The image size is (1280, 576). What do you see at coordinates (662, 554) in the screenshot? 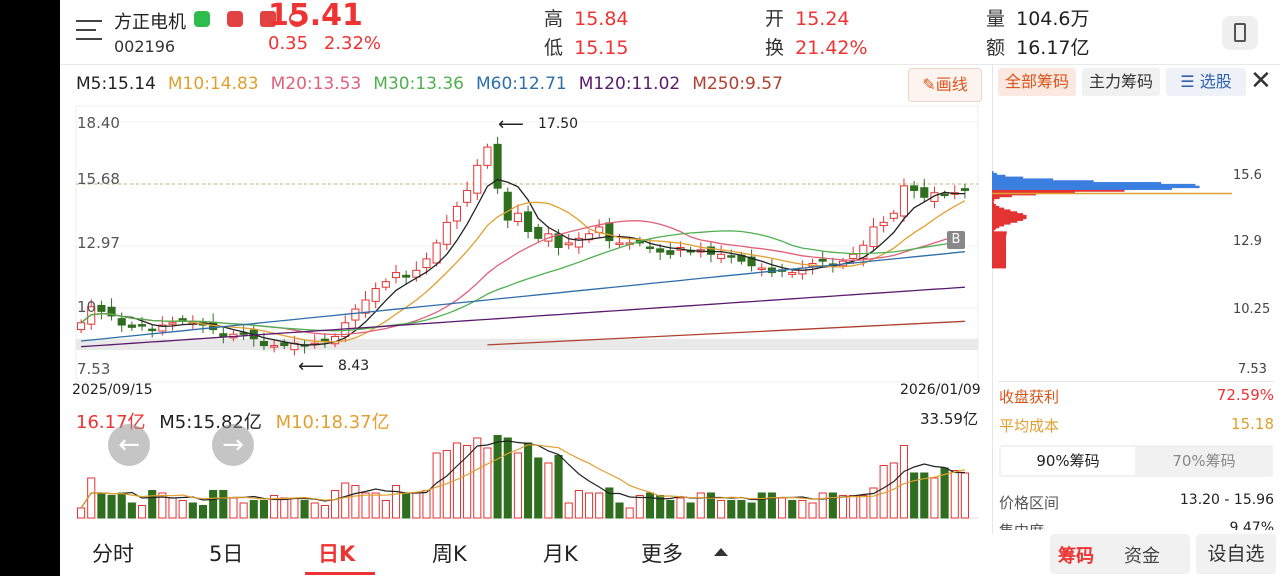
I see `tab-more: 更多` at bounding box center [662, 554].